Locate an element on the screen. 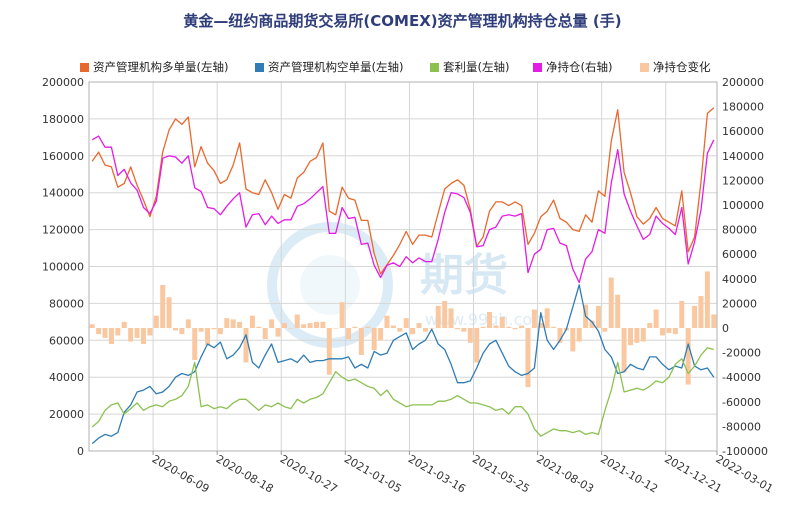  line-spread is located at coordinates (402, 392).